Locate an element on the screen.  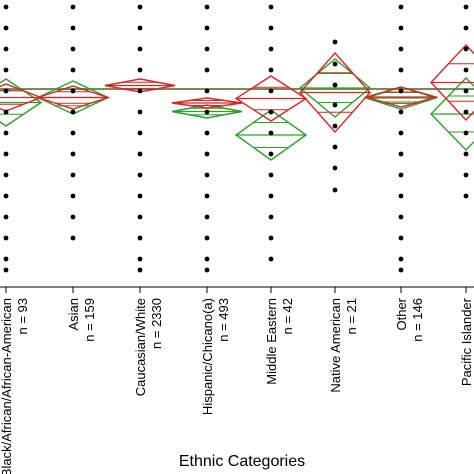
red-diamond-1-outline is located at coordinates (73, 97).